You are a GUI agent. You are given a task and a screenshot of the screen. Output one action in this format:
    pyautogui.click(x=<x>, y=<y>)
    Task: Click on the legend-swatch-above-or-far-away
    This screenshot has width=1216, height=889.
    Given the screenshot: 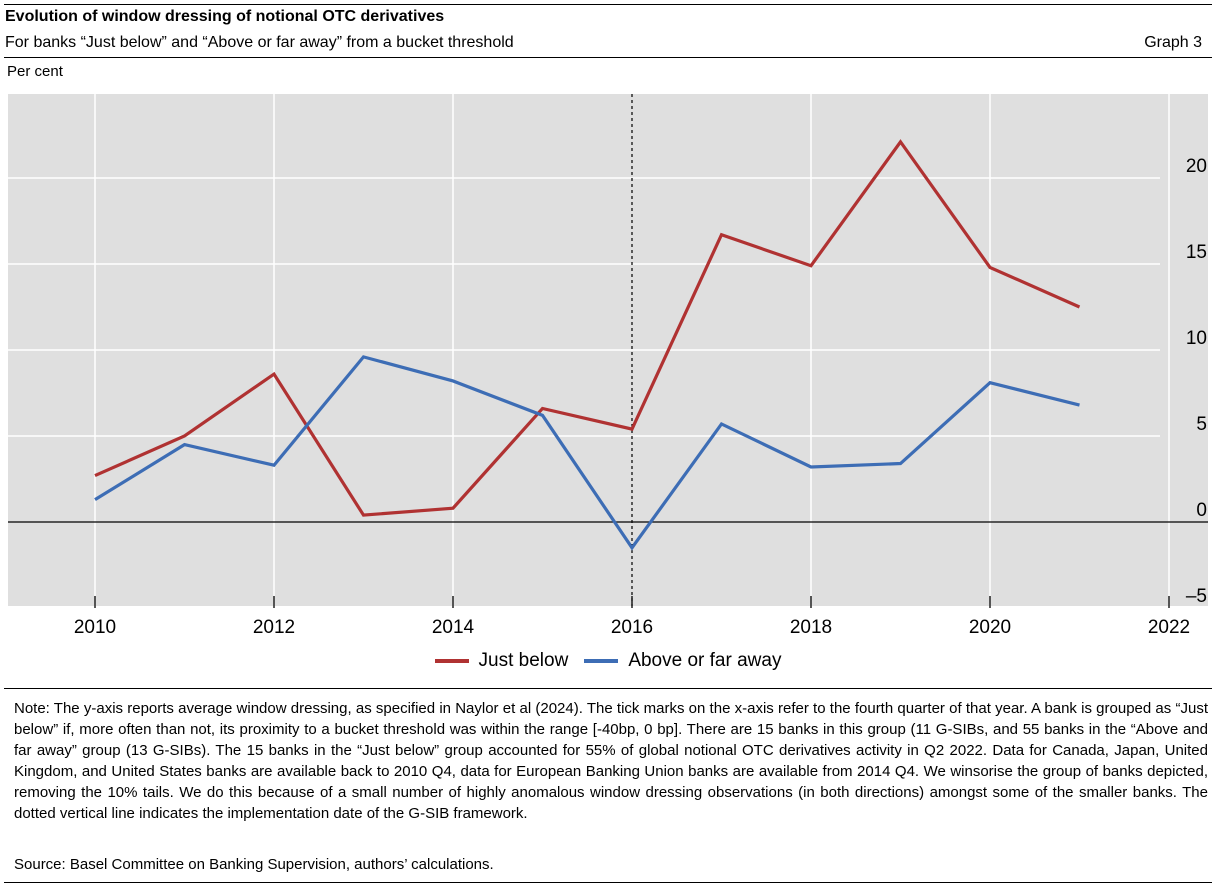 What is the action you would take?
    pyautogui.click(x=601, y=661)
    